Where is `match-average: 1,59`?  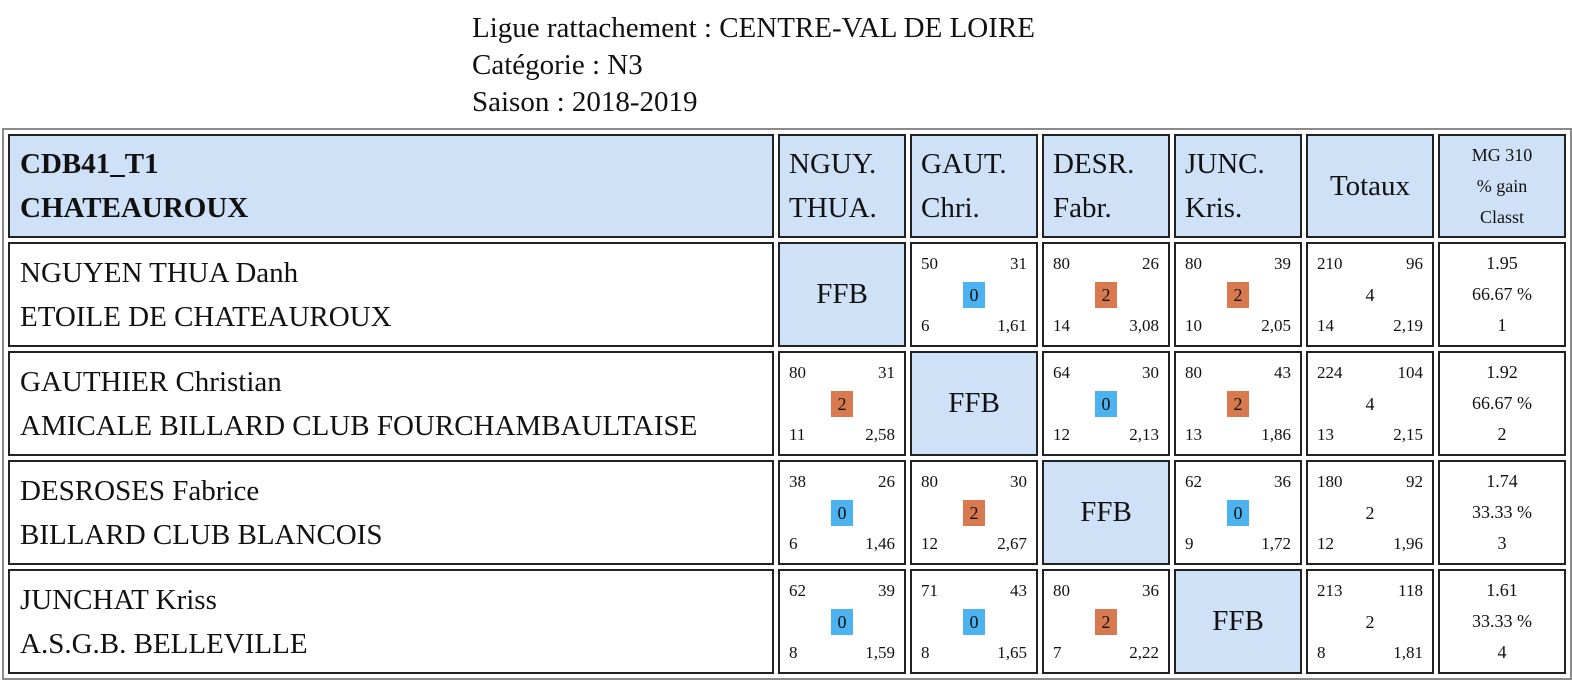
match-average: 1,59 is located at coordinates (880, 652).